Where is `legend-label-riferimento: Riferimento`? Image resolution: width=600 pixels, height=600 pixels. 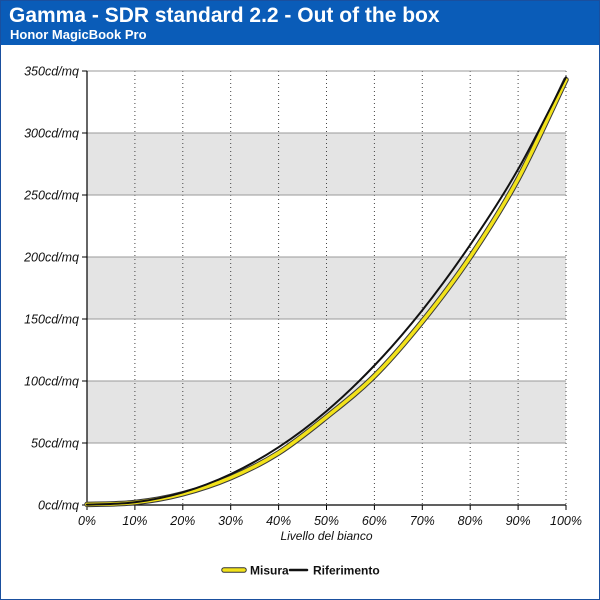
legend-label-riferimento: Riferimento is located at coordinates (346, 571).